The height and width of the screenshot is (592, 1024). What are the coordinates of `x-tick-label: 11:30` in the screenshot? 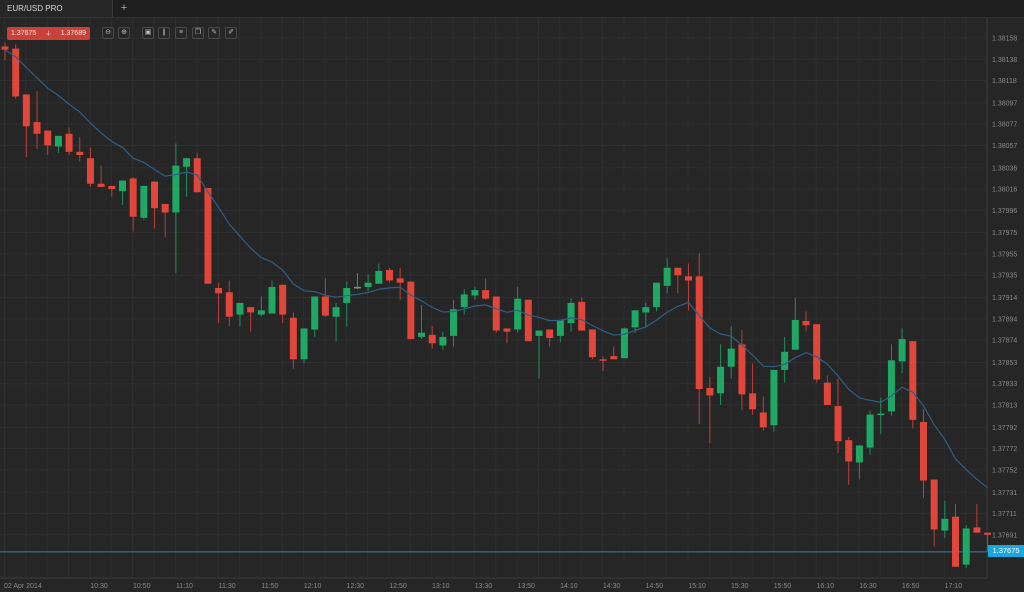 It's located at (227, 586).